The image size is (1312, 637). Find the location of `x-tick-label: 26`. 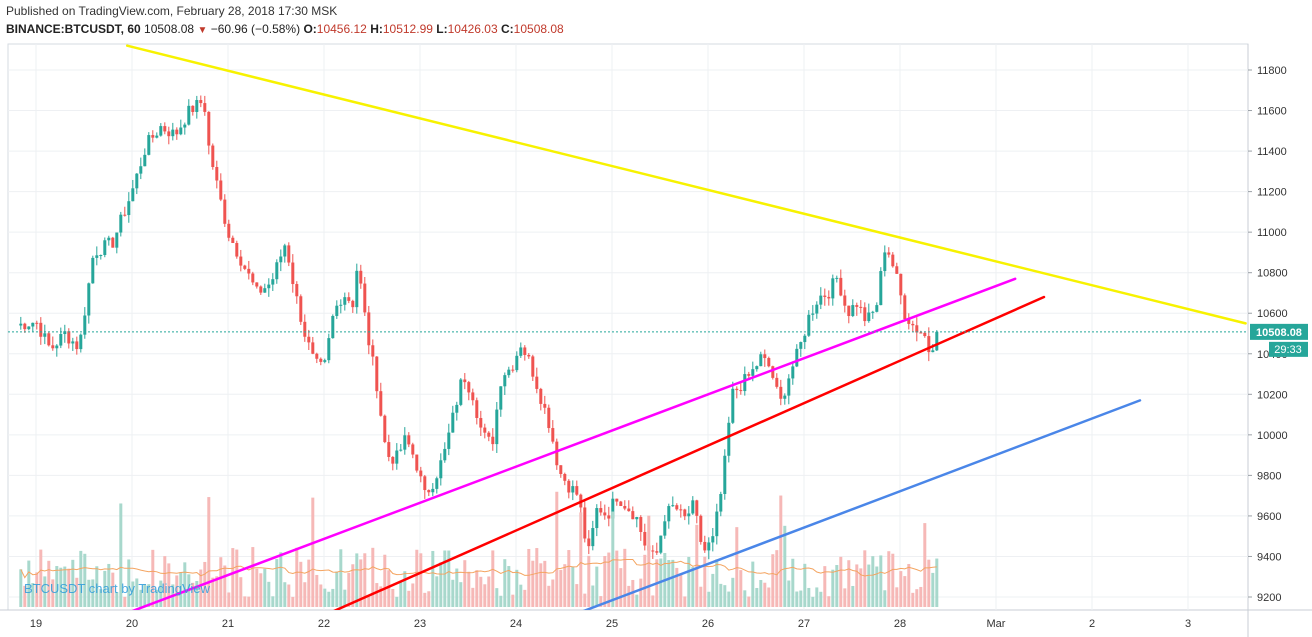

x-tick-label: 26 is located at coordinates (708, 624).